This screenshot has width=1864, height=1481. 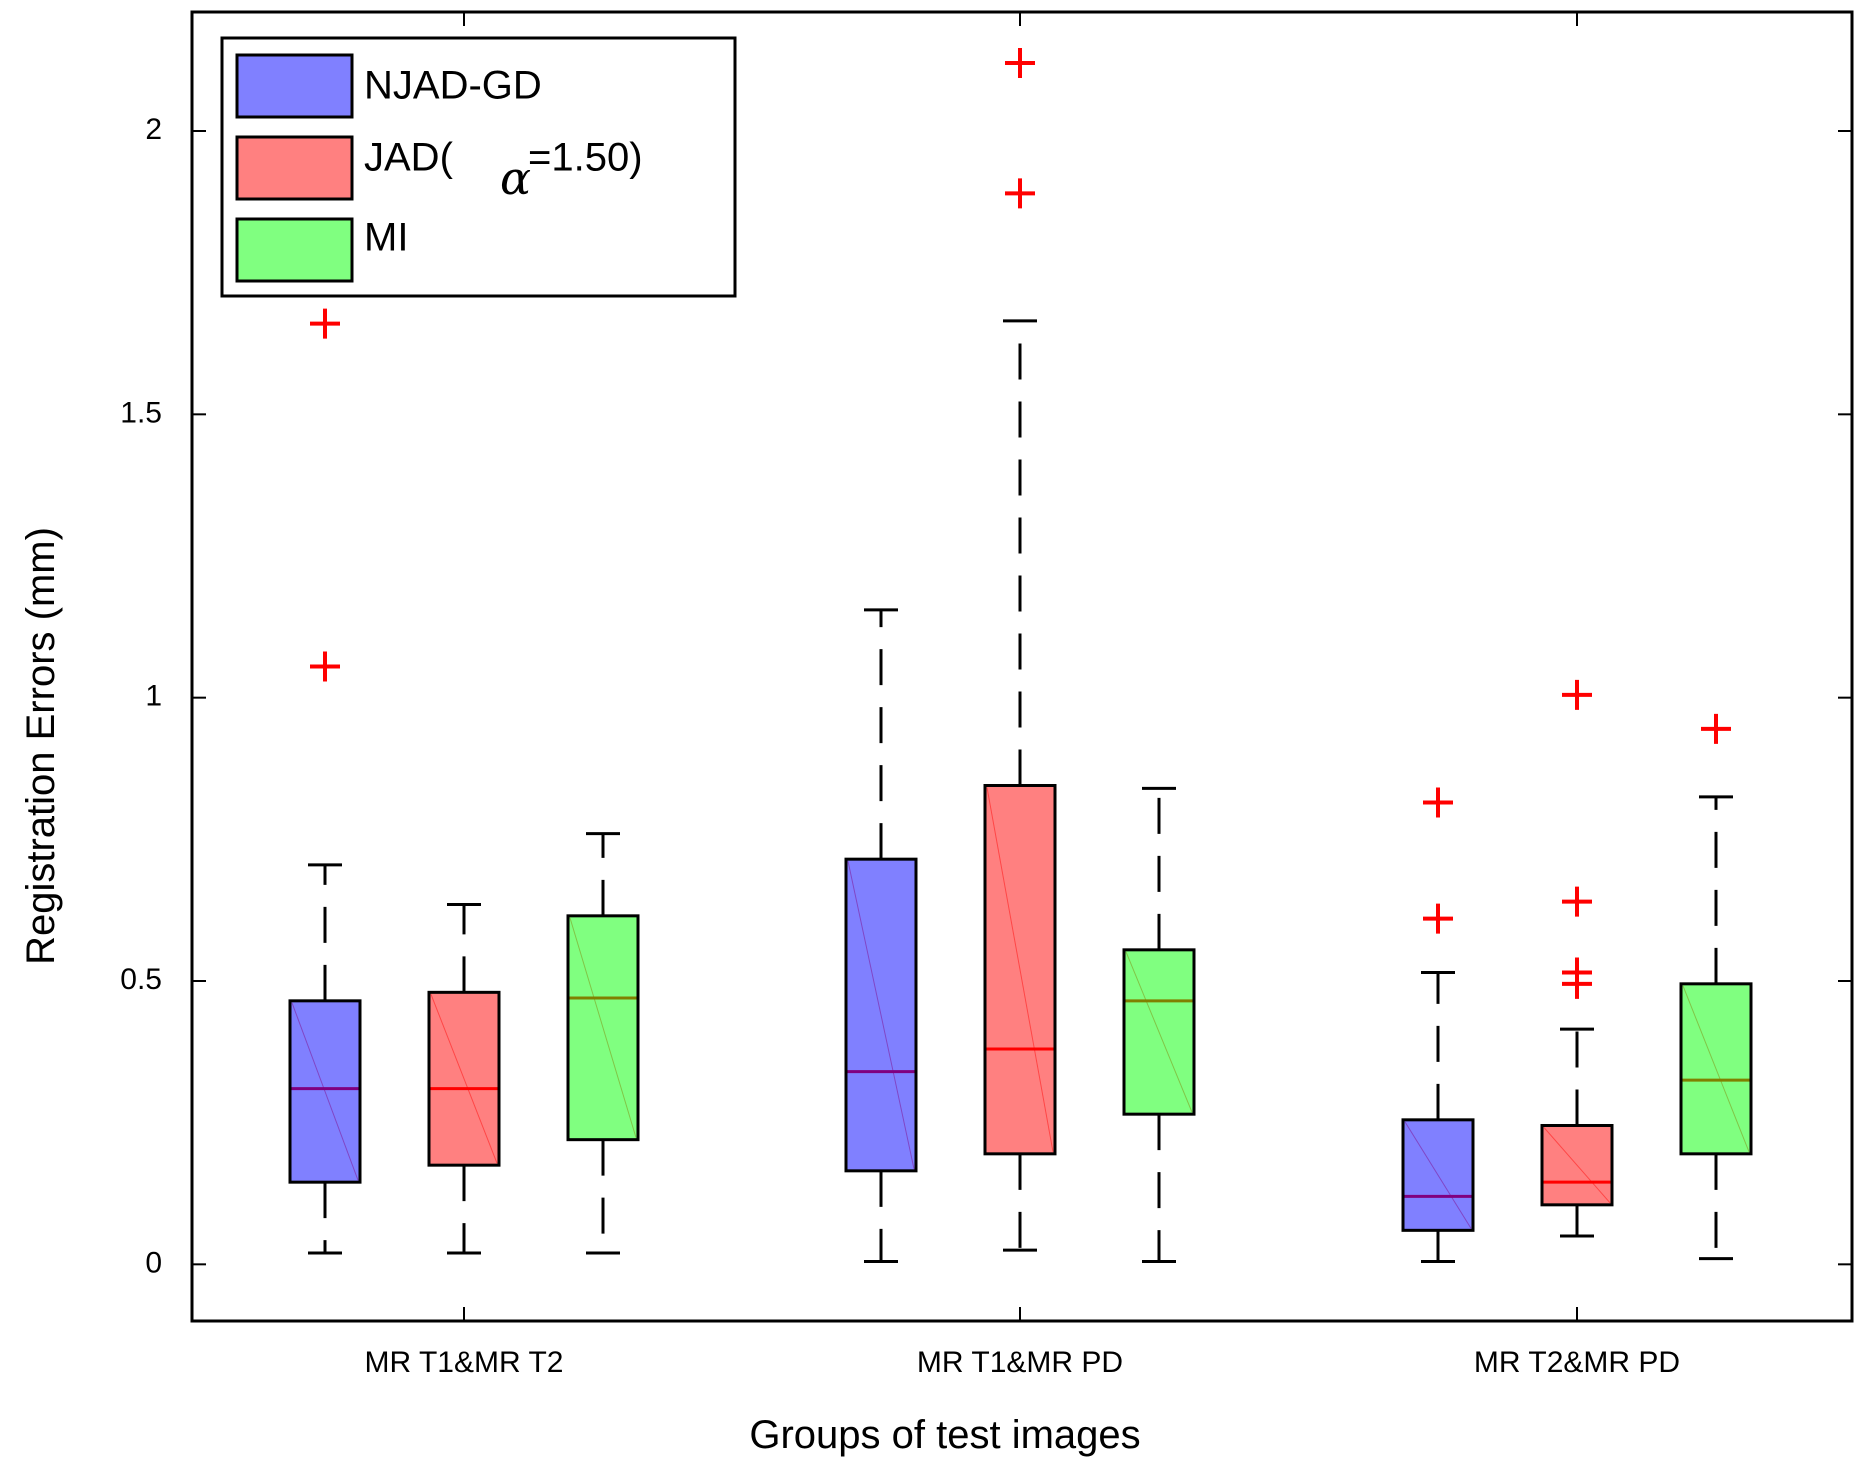 What do you see at coordinates (409, 158) in the screenshot?
I see `legend-label-jad: JAD(` at bounding box center [409, 158].